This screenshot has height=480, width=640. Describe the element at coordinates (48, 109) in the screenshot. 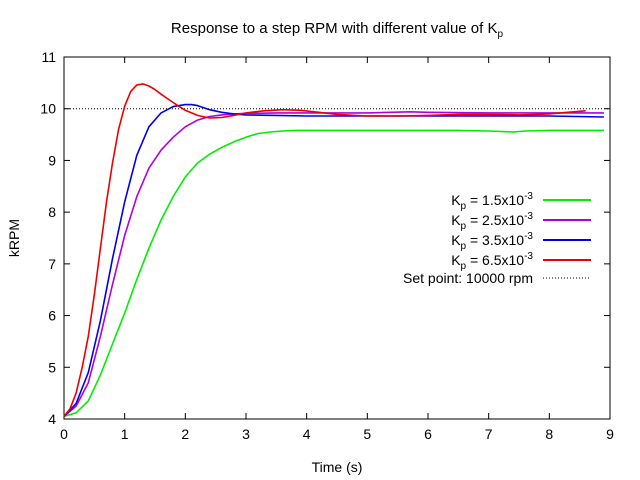

I see `y-tick-label: 10` at that location.